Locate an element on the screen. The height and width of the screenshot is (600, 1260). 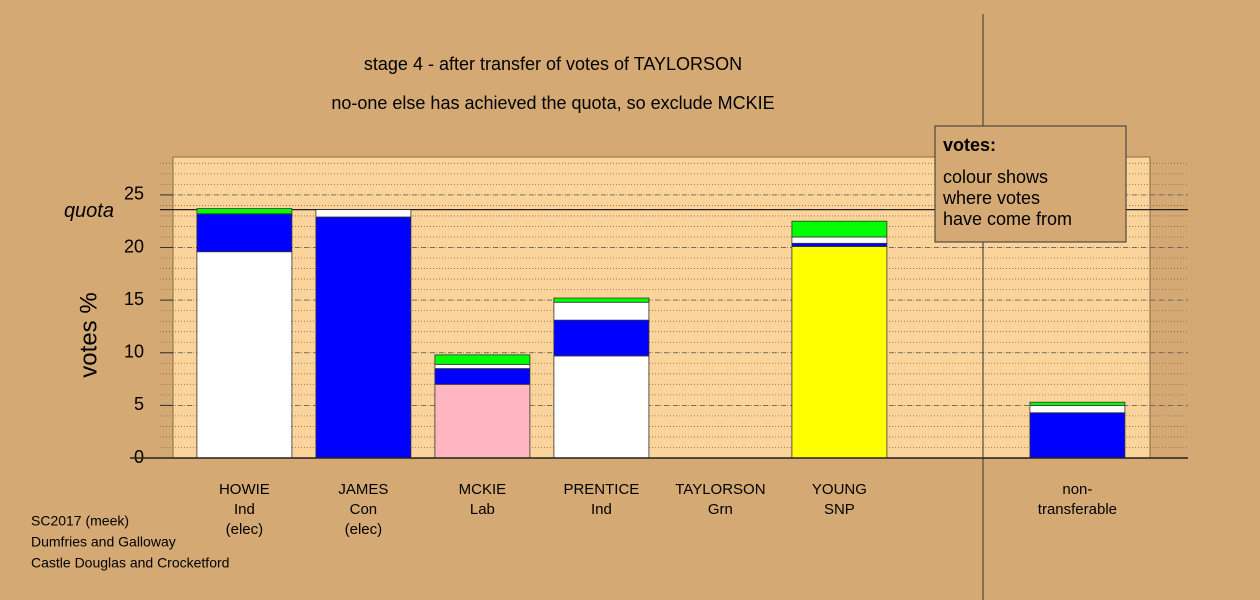
x-tick-label: SNP is located at coordinates (839, 509).